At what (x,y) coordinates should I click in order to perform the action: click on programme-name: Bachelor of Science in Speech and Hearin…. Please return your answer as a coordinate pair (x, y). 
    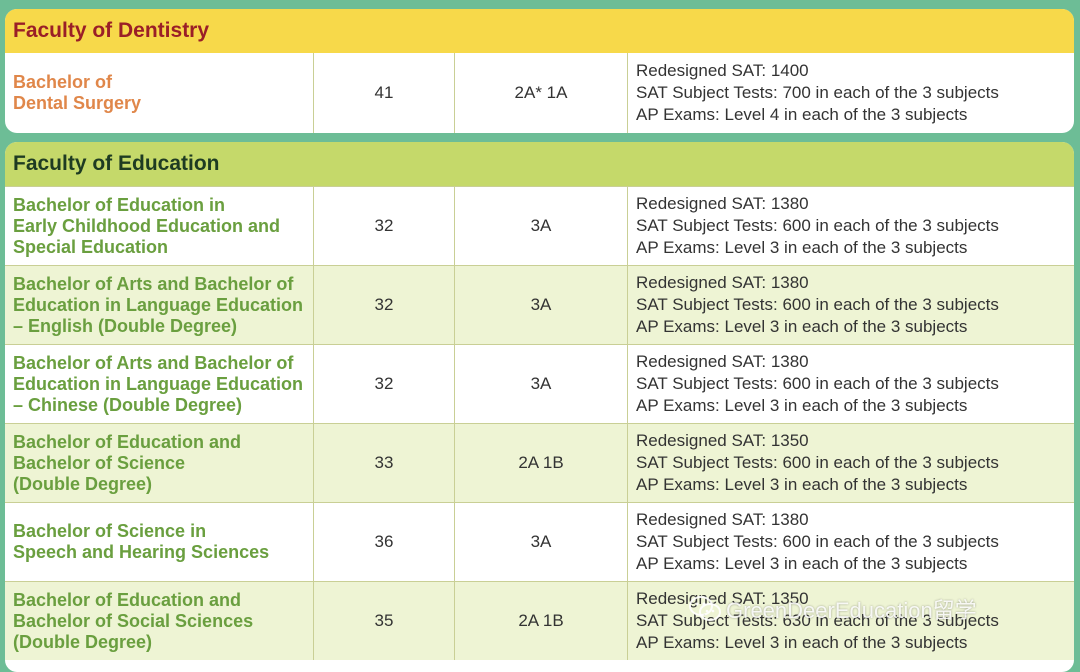
    Looking at the image, I should click on (159, 542).